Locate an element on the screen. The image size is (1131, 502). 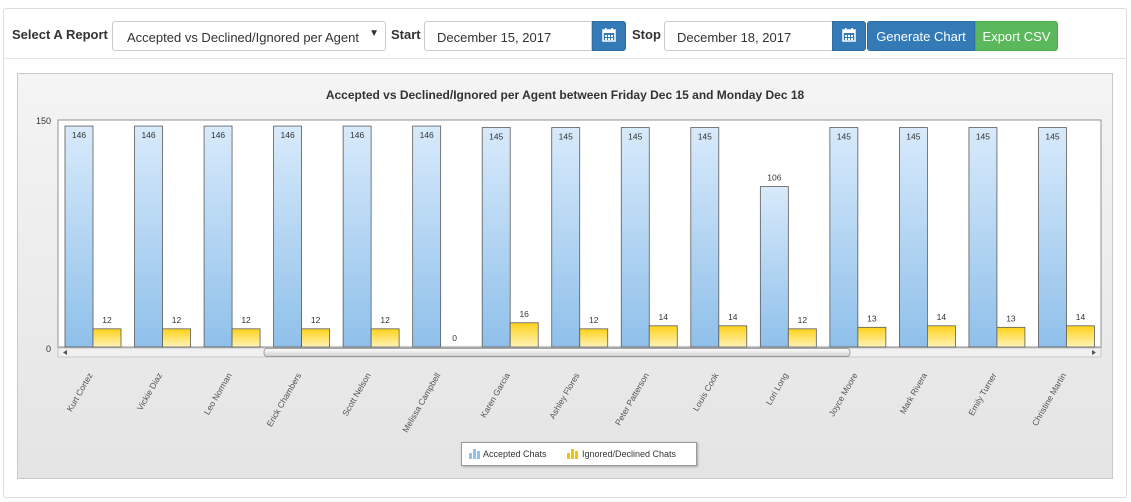
x-tick-label: Leo Norman is located at coordinates (218, 394).